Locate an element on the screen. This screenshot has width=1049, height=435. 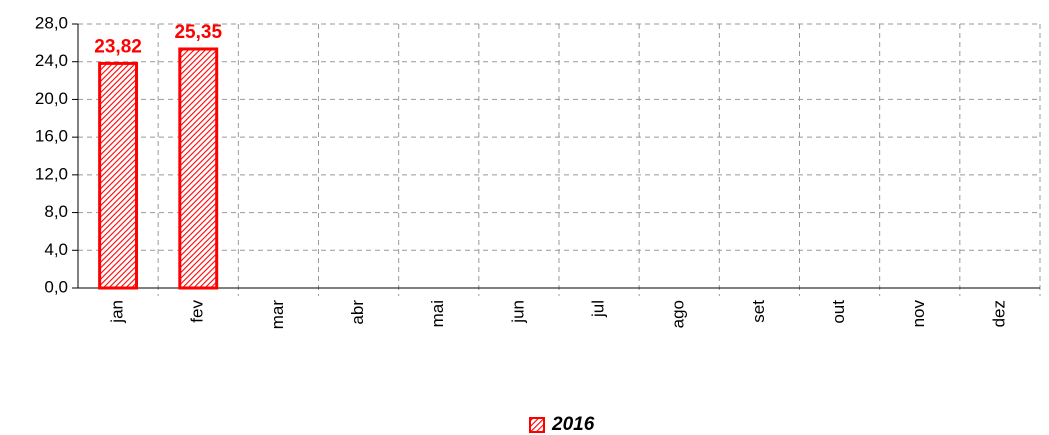
x-tick-label: jun is located at coordinates (517, 312).